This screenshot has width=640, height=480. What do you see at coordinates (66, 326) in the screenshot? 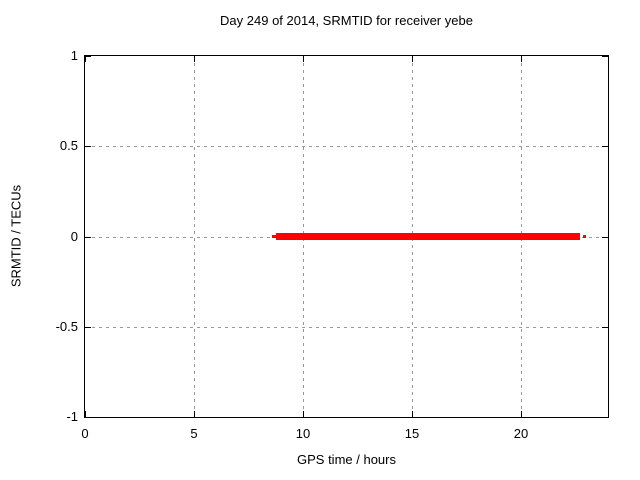
I see `y-tick-label: -0.5` at bounding box center [66, 326].